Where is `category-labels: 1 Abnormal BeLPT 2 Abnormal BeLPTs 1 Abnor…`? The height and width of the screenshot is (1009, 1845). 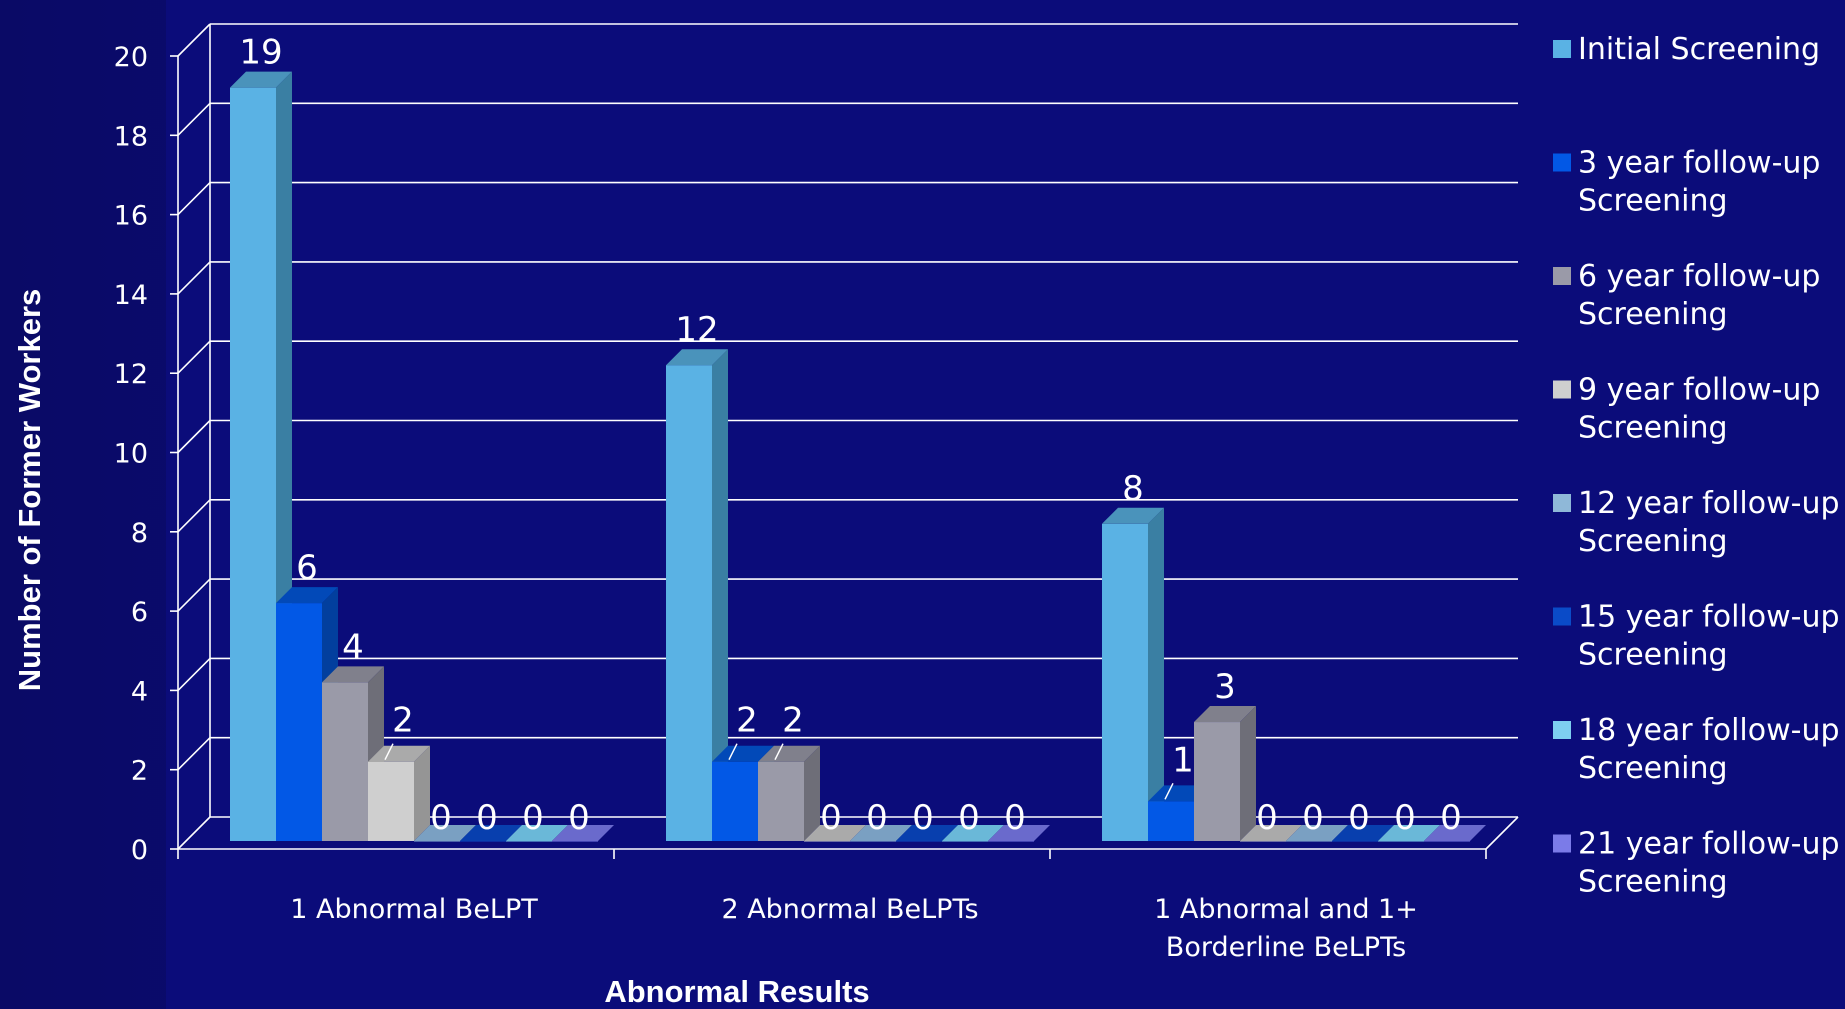
category-labels: 1 Abnormal BeLPT 2 Abnormal BeLPTs 1 Abnor… is located at coordinates (854, 928).